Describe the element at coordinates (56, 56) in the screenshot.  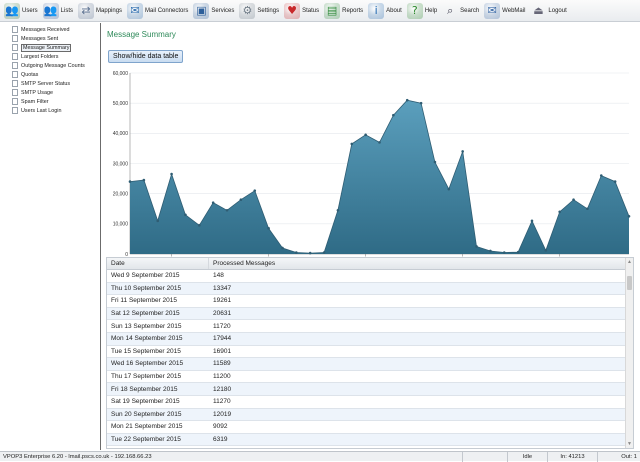
I see `tree-item-largest-folders: Largest Folders` at that location.